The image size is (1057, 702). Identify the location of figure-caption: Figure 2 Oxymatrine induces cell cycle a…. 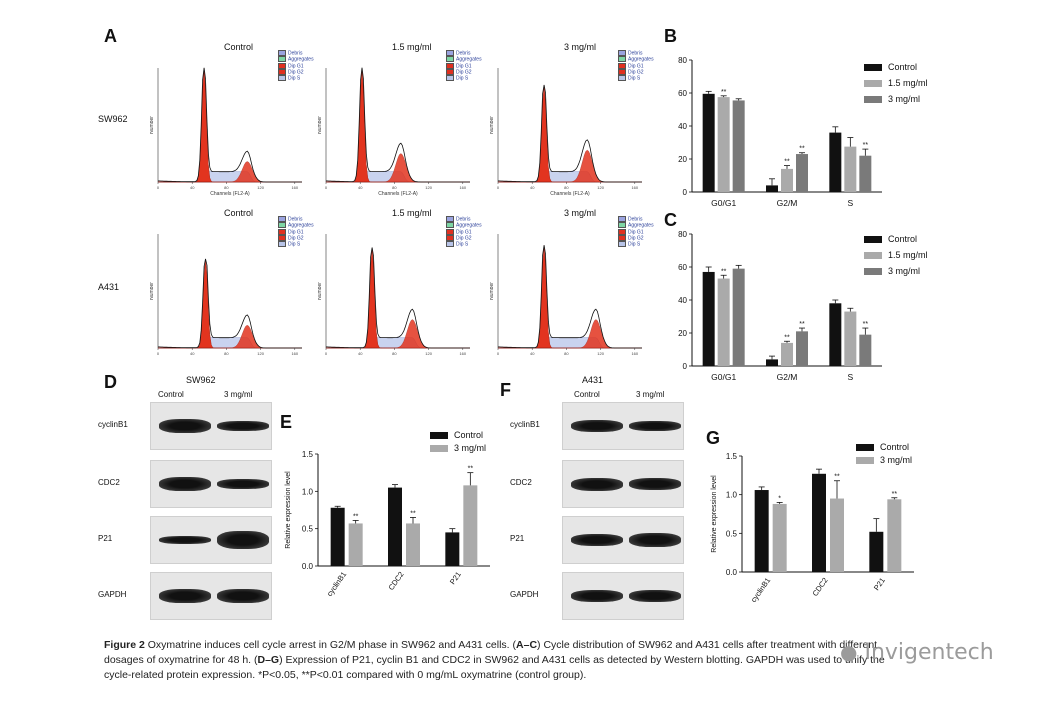
(544, 660).